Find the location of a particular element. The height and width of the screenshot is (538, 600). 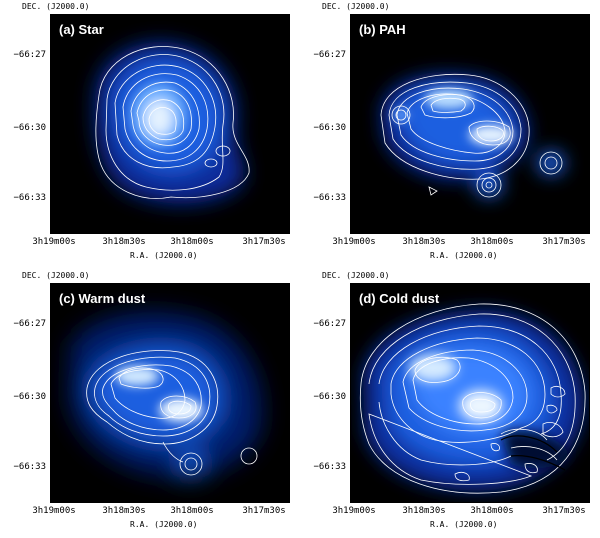

panel-label: (a) Star is located at coordinates (81, 29).